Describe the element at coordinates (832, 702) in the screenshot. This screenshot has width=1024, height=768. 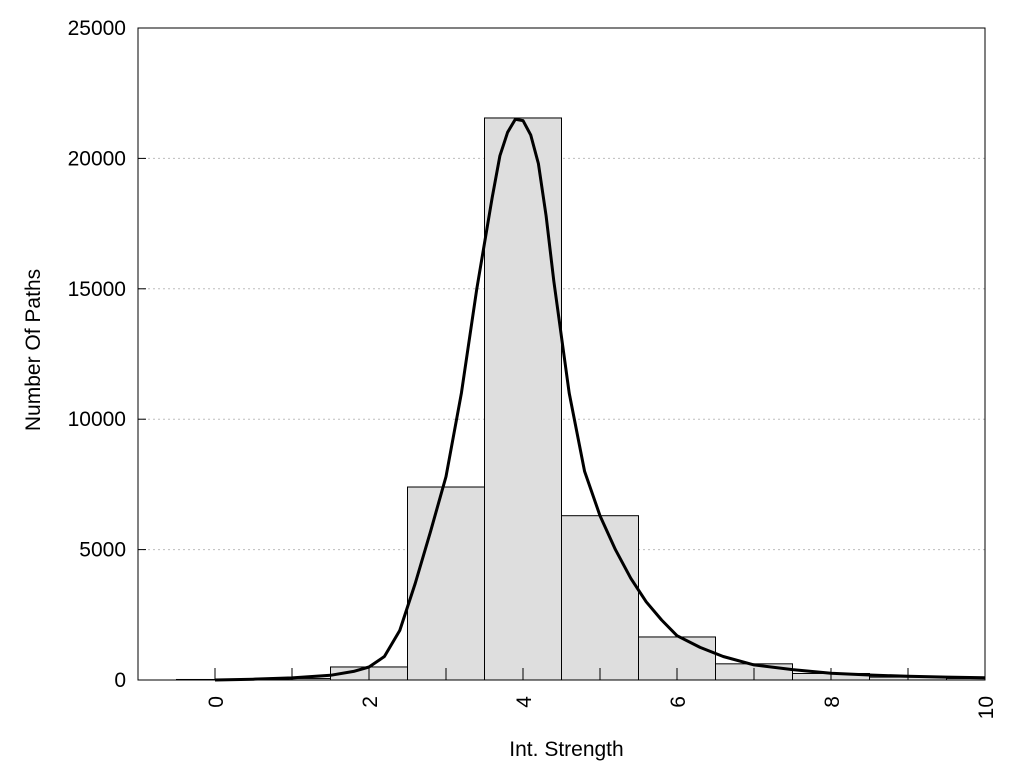
I see `x-tick-label-4: 8` at that location.